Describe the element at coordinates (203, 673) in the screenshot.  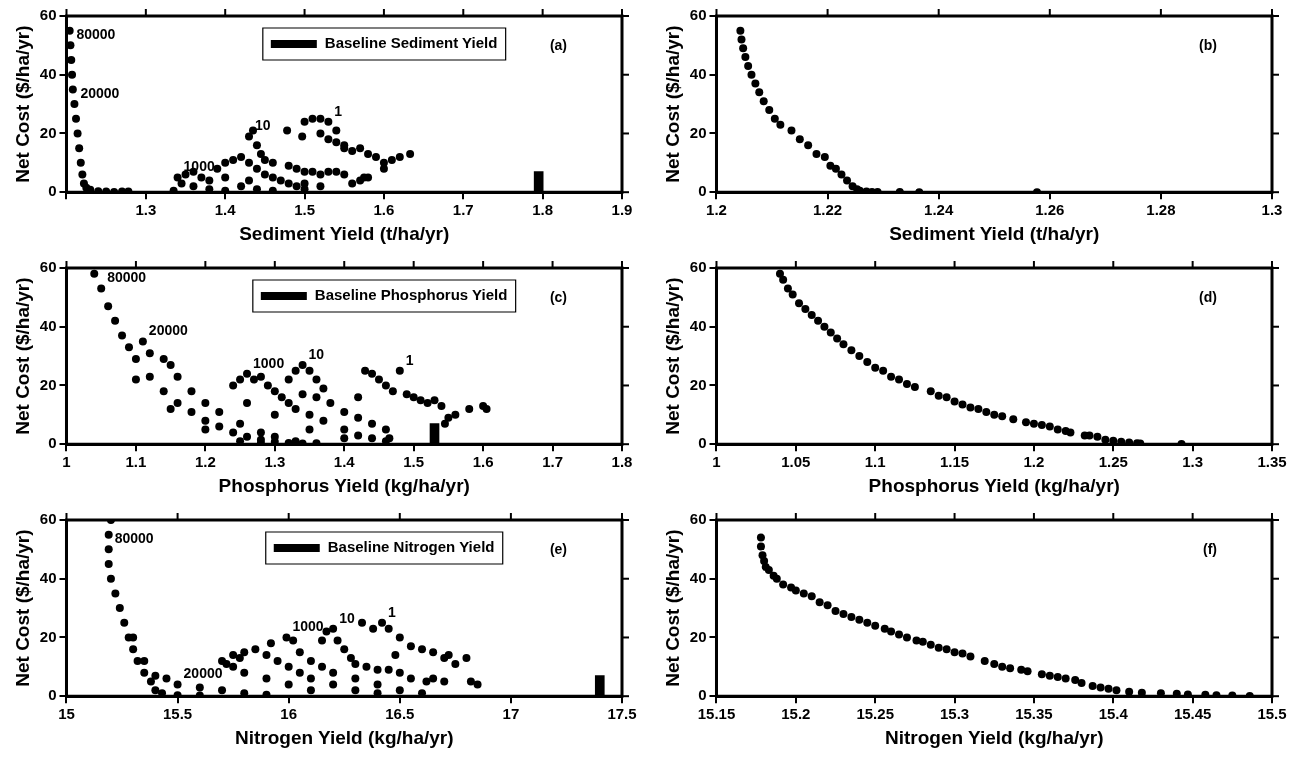
I see `annotation: 20000` at that location.